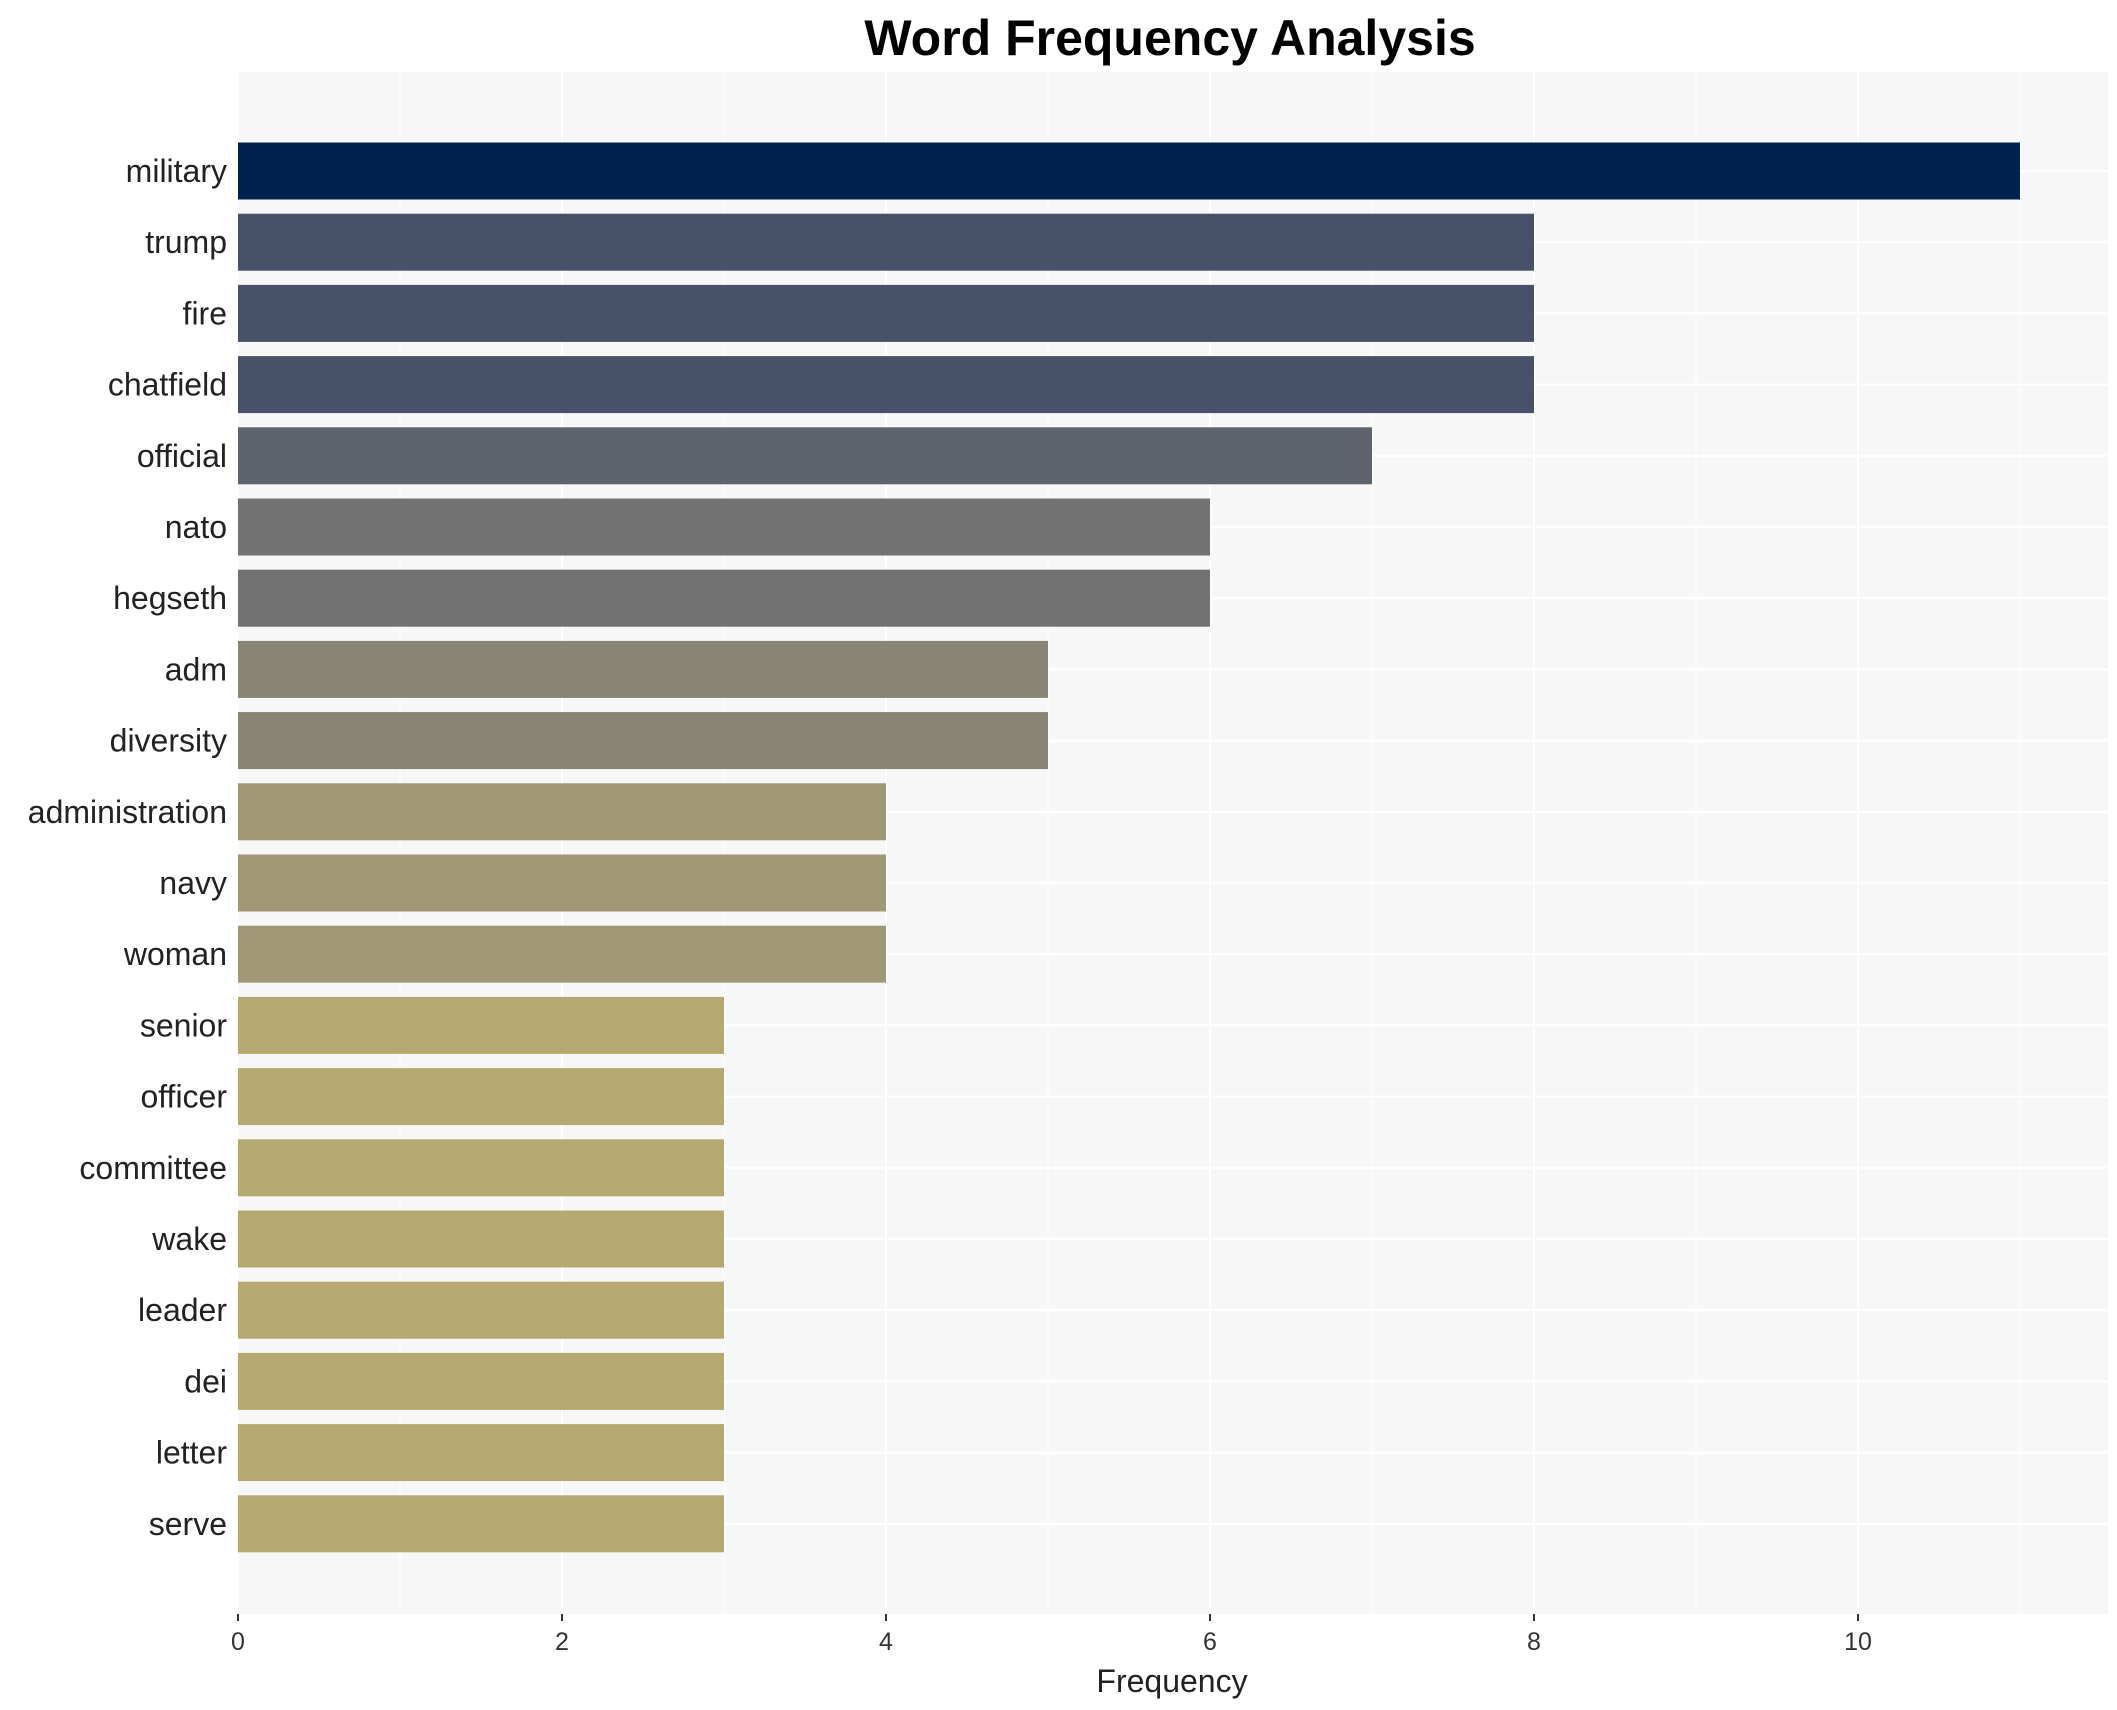  I want to click on category-label-senior: senior, so click(184, 1025).